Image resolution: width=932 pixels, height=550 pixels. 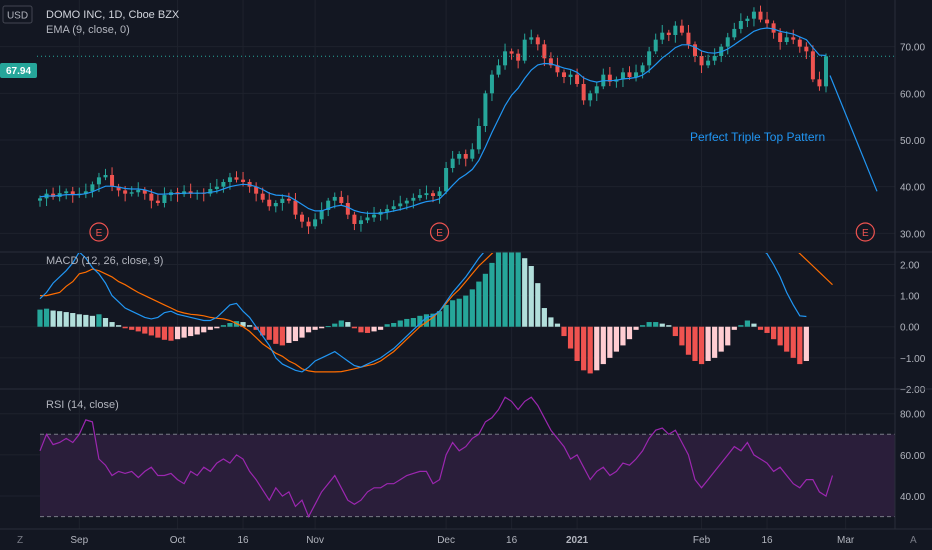 I want to click on ema-legend: EMA (9, close, 0), so click(x=88, y=30).